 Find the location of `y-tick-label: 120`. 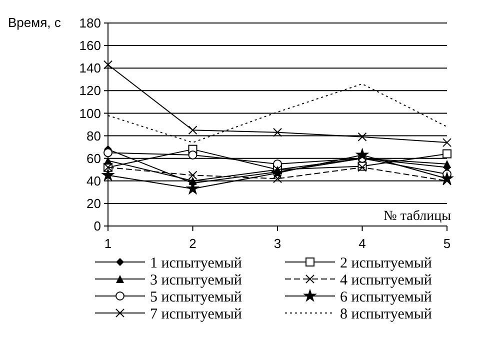

y-tick-label: 120 is located at coordinates (90, 90).